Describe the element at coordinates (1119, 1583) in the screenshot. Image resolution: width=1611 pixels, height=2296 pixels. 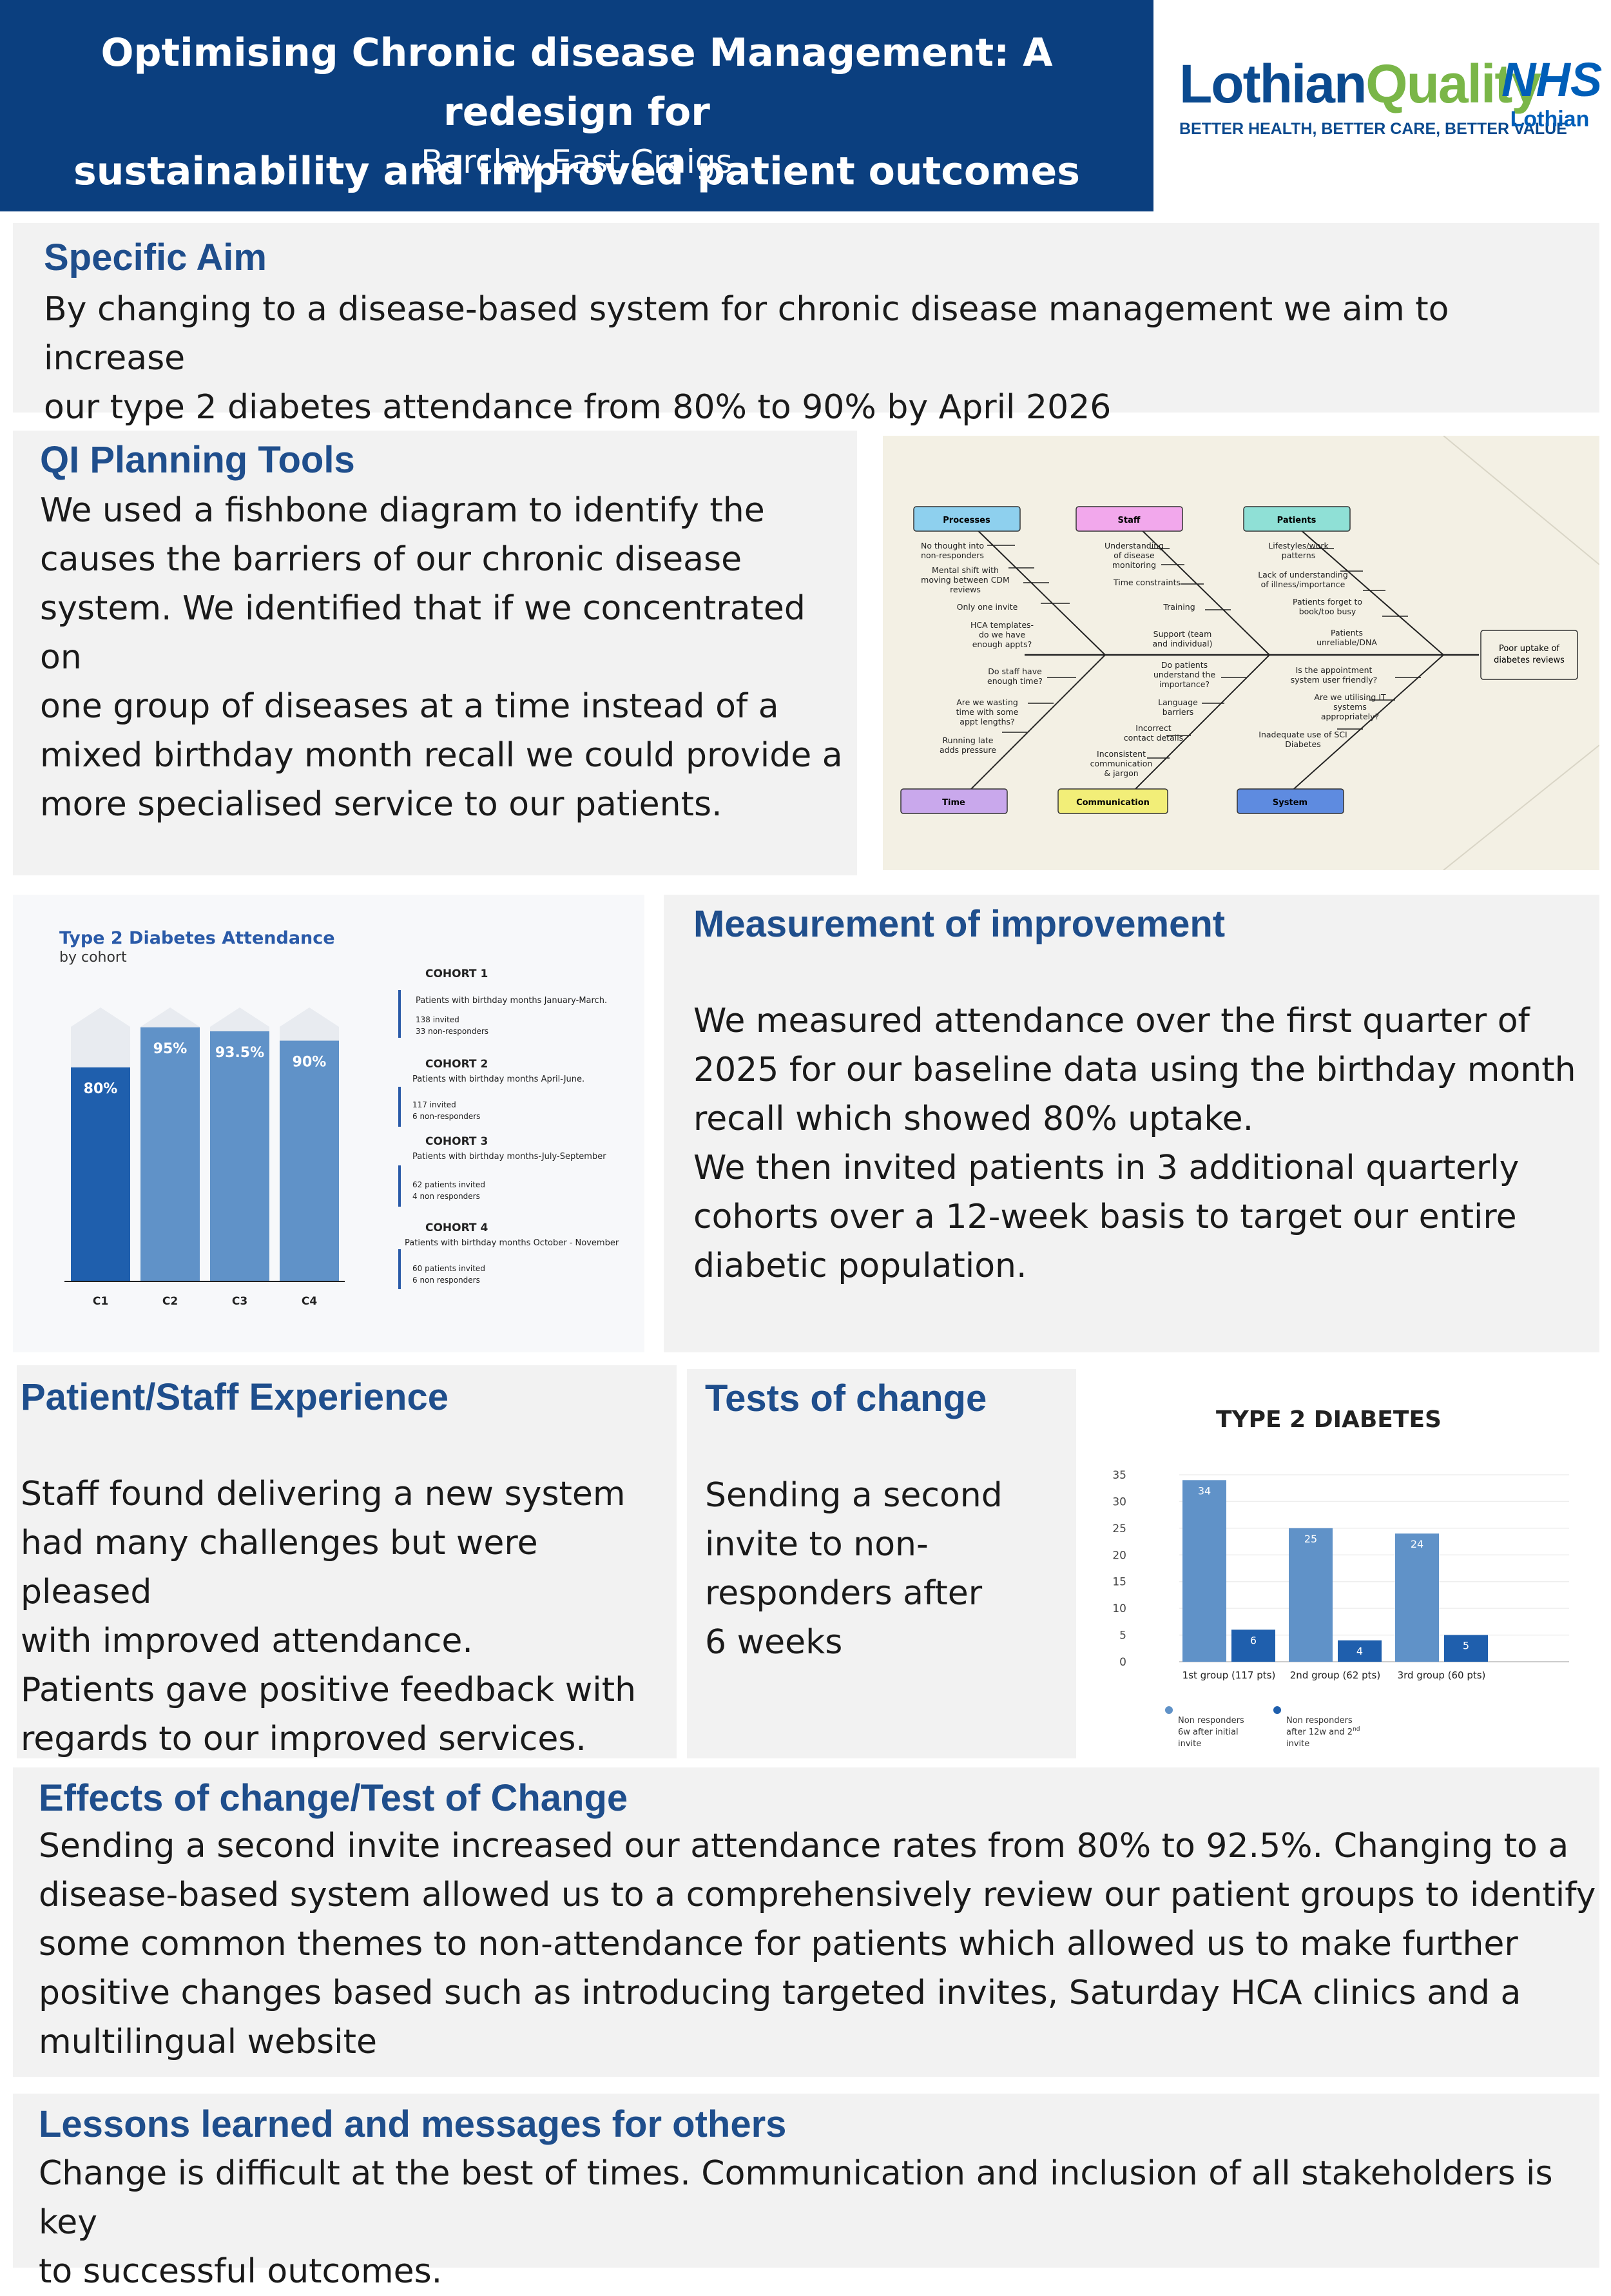
I see `nr-y-tick-label: 15` at that location.